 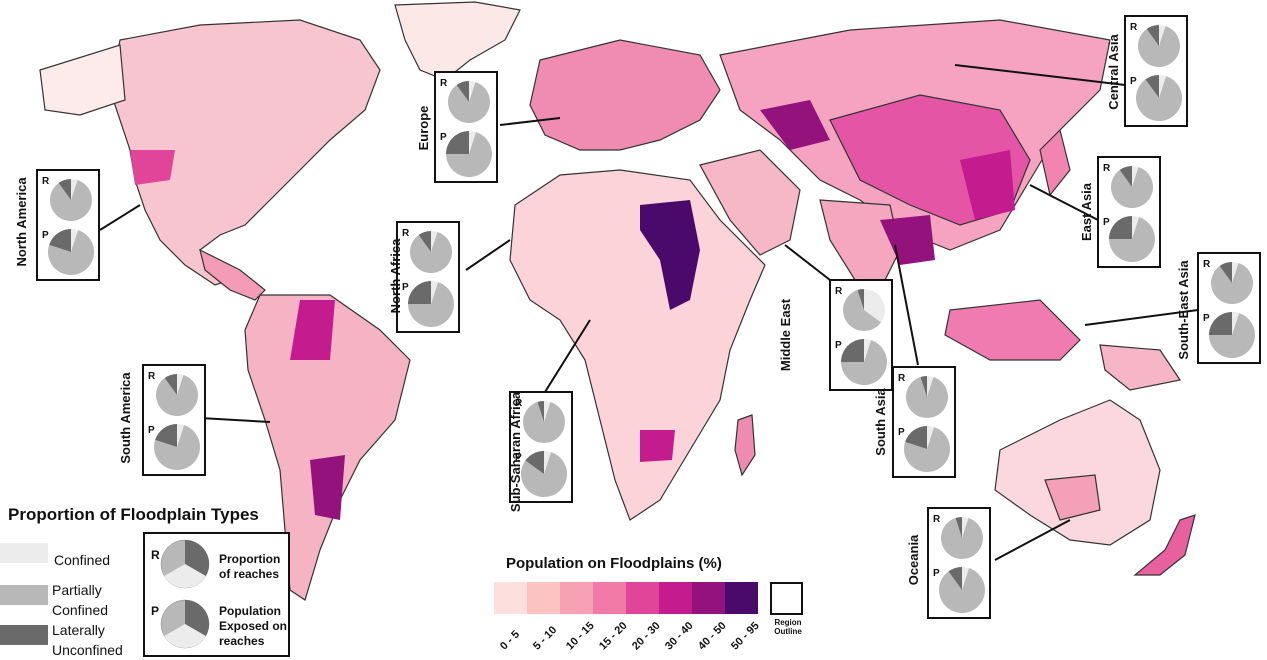 I want to click on swatch-partially-confined, so click(x=24, y=595).